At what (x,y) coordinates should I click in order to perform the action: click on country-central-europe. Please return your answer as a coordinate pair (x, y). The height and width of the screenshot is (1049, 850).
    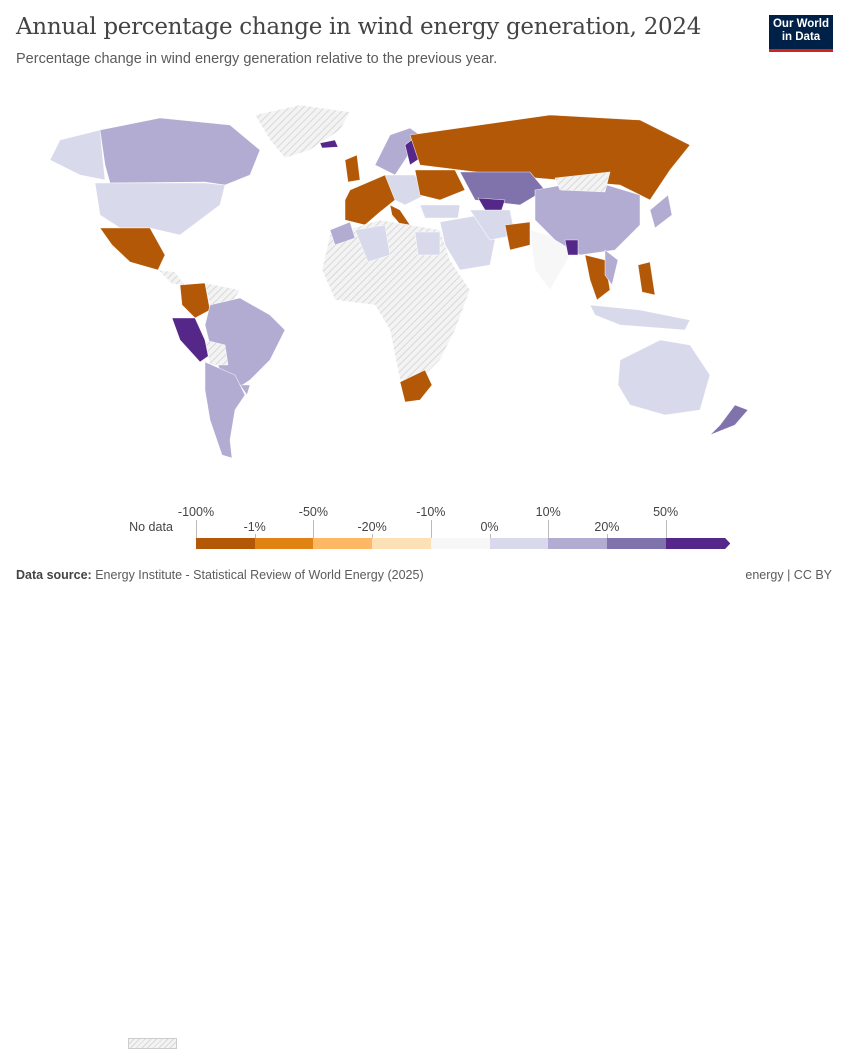
    Looking at the image, I should click on (405, 190).